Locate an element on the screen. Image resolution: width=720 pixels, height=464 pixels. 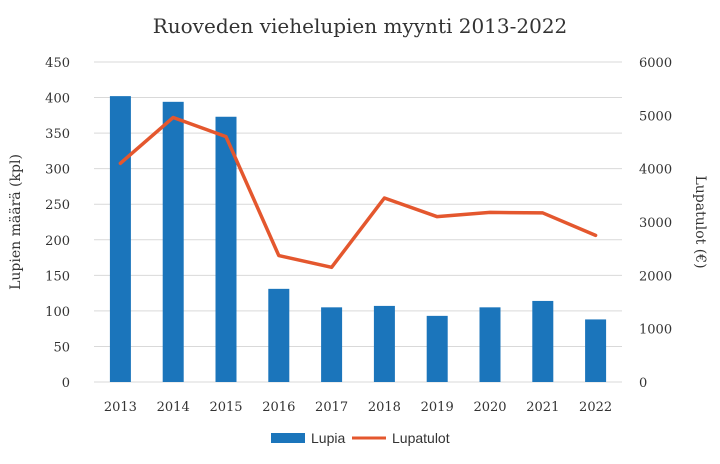
x-tick-label: 2021 is located at coordinates (542, 407).